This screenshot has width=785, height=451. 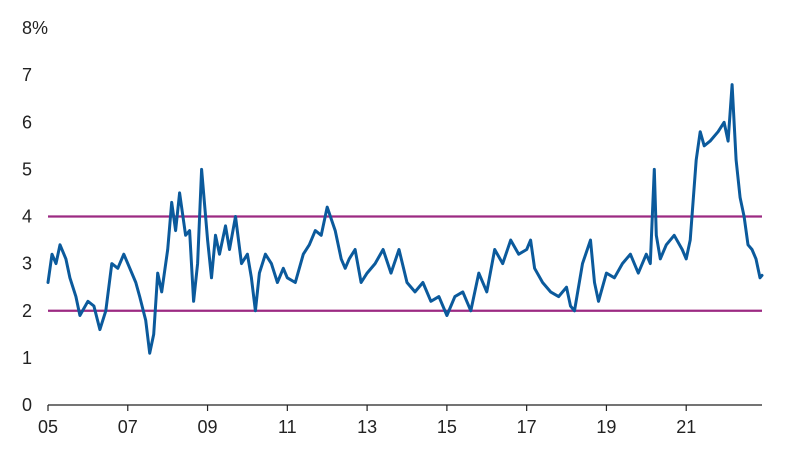 What do you see at coordinates (27, 122) in the screenshot?
I see `y-tick-label: 6` at bounding box center [27, 122].